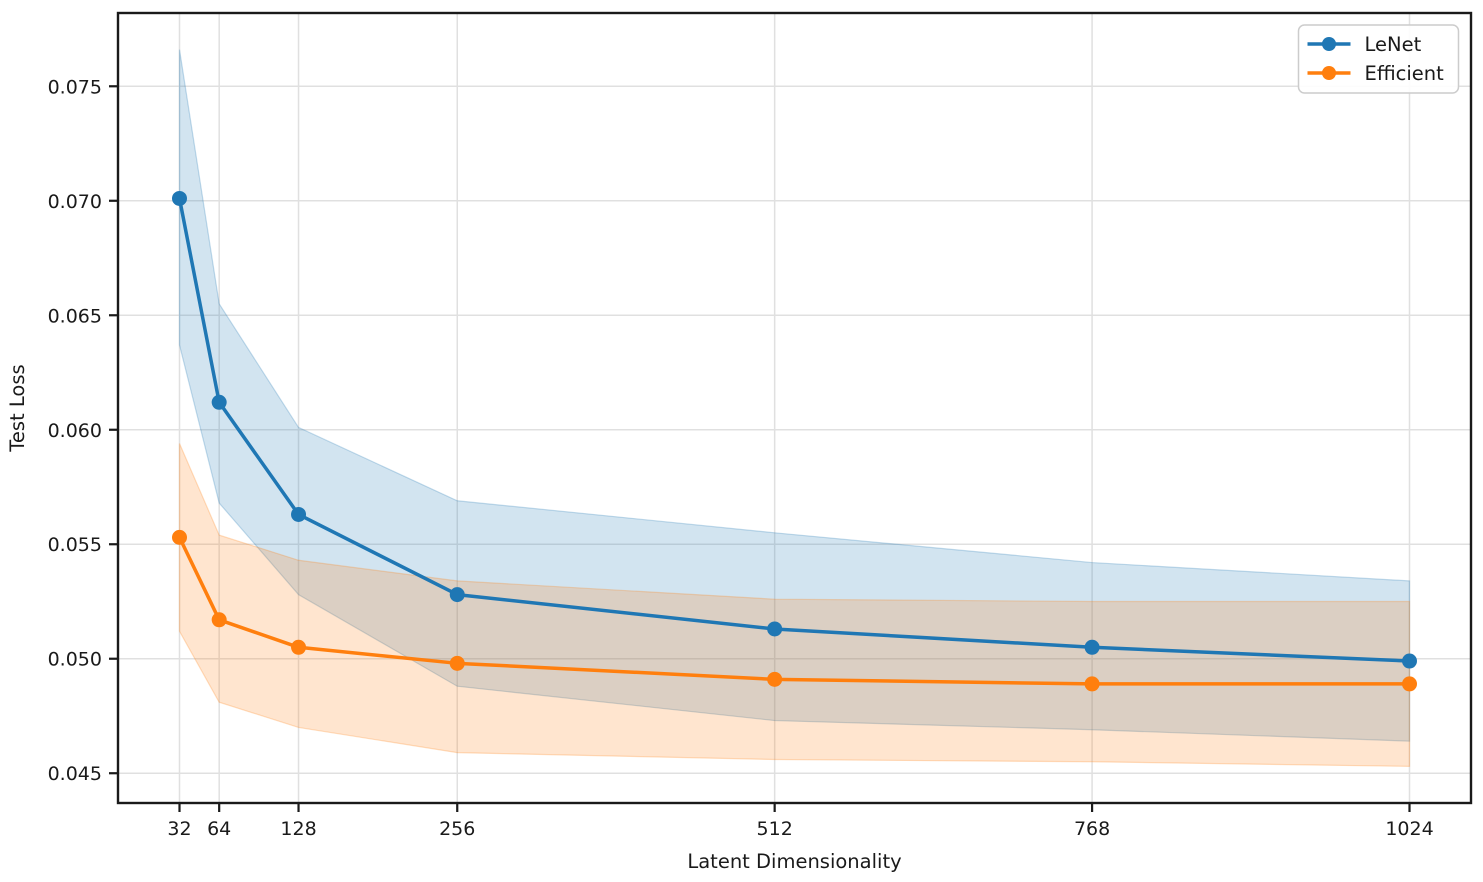  I want to click on x-tick-label: 768, so click(1092, 829).